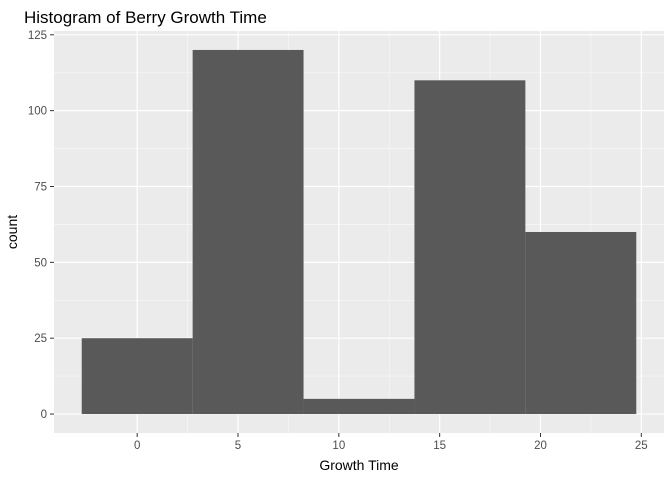 Image resolution: width=672 pixels, height=480 pixels. Describe the element at coordinates (41, 225) in the screenshot. I see `y-axis: 0 25 50 75 100 125` at that location.